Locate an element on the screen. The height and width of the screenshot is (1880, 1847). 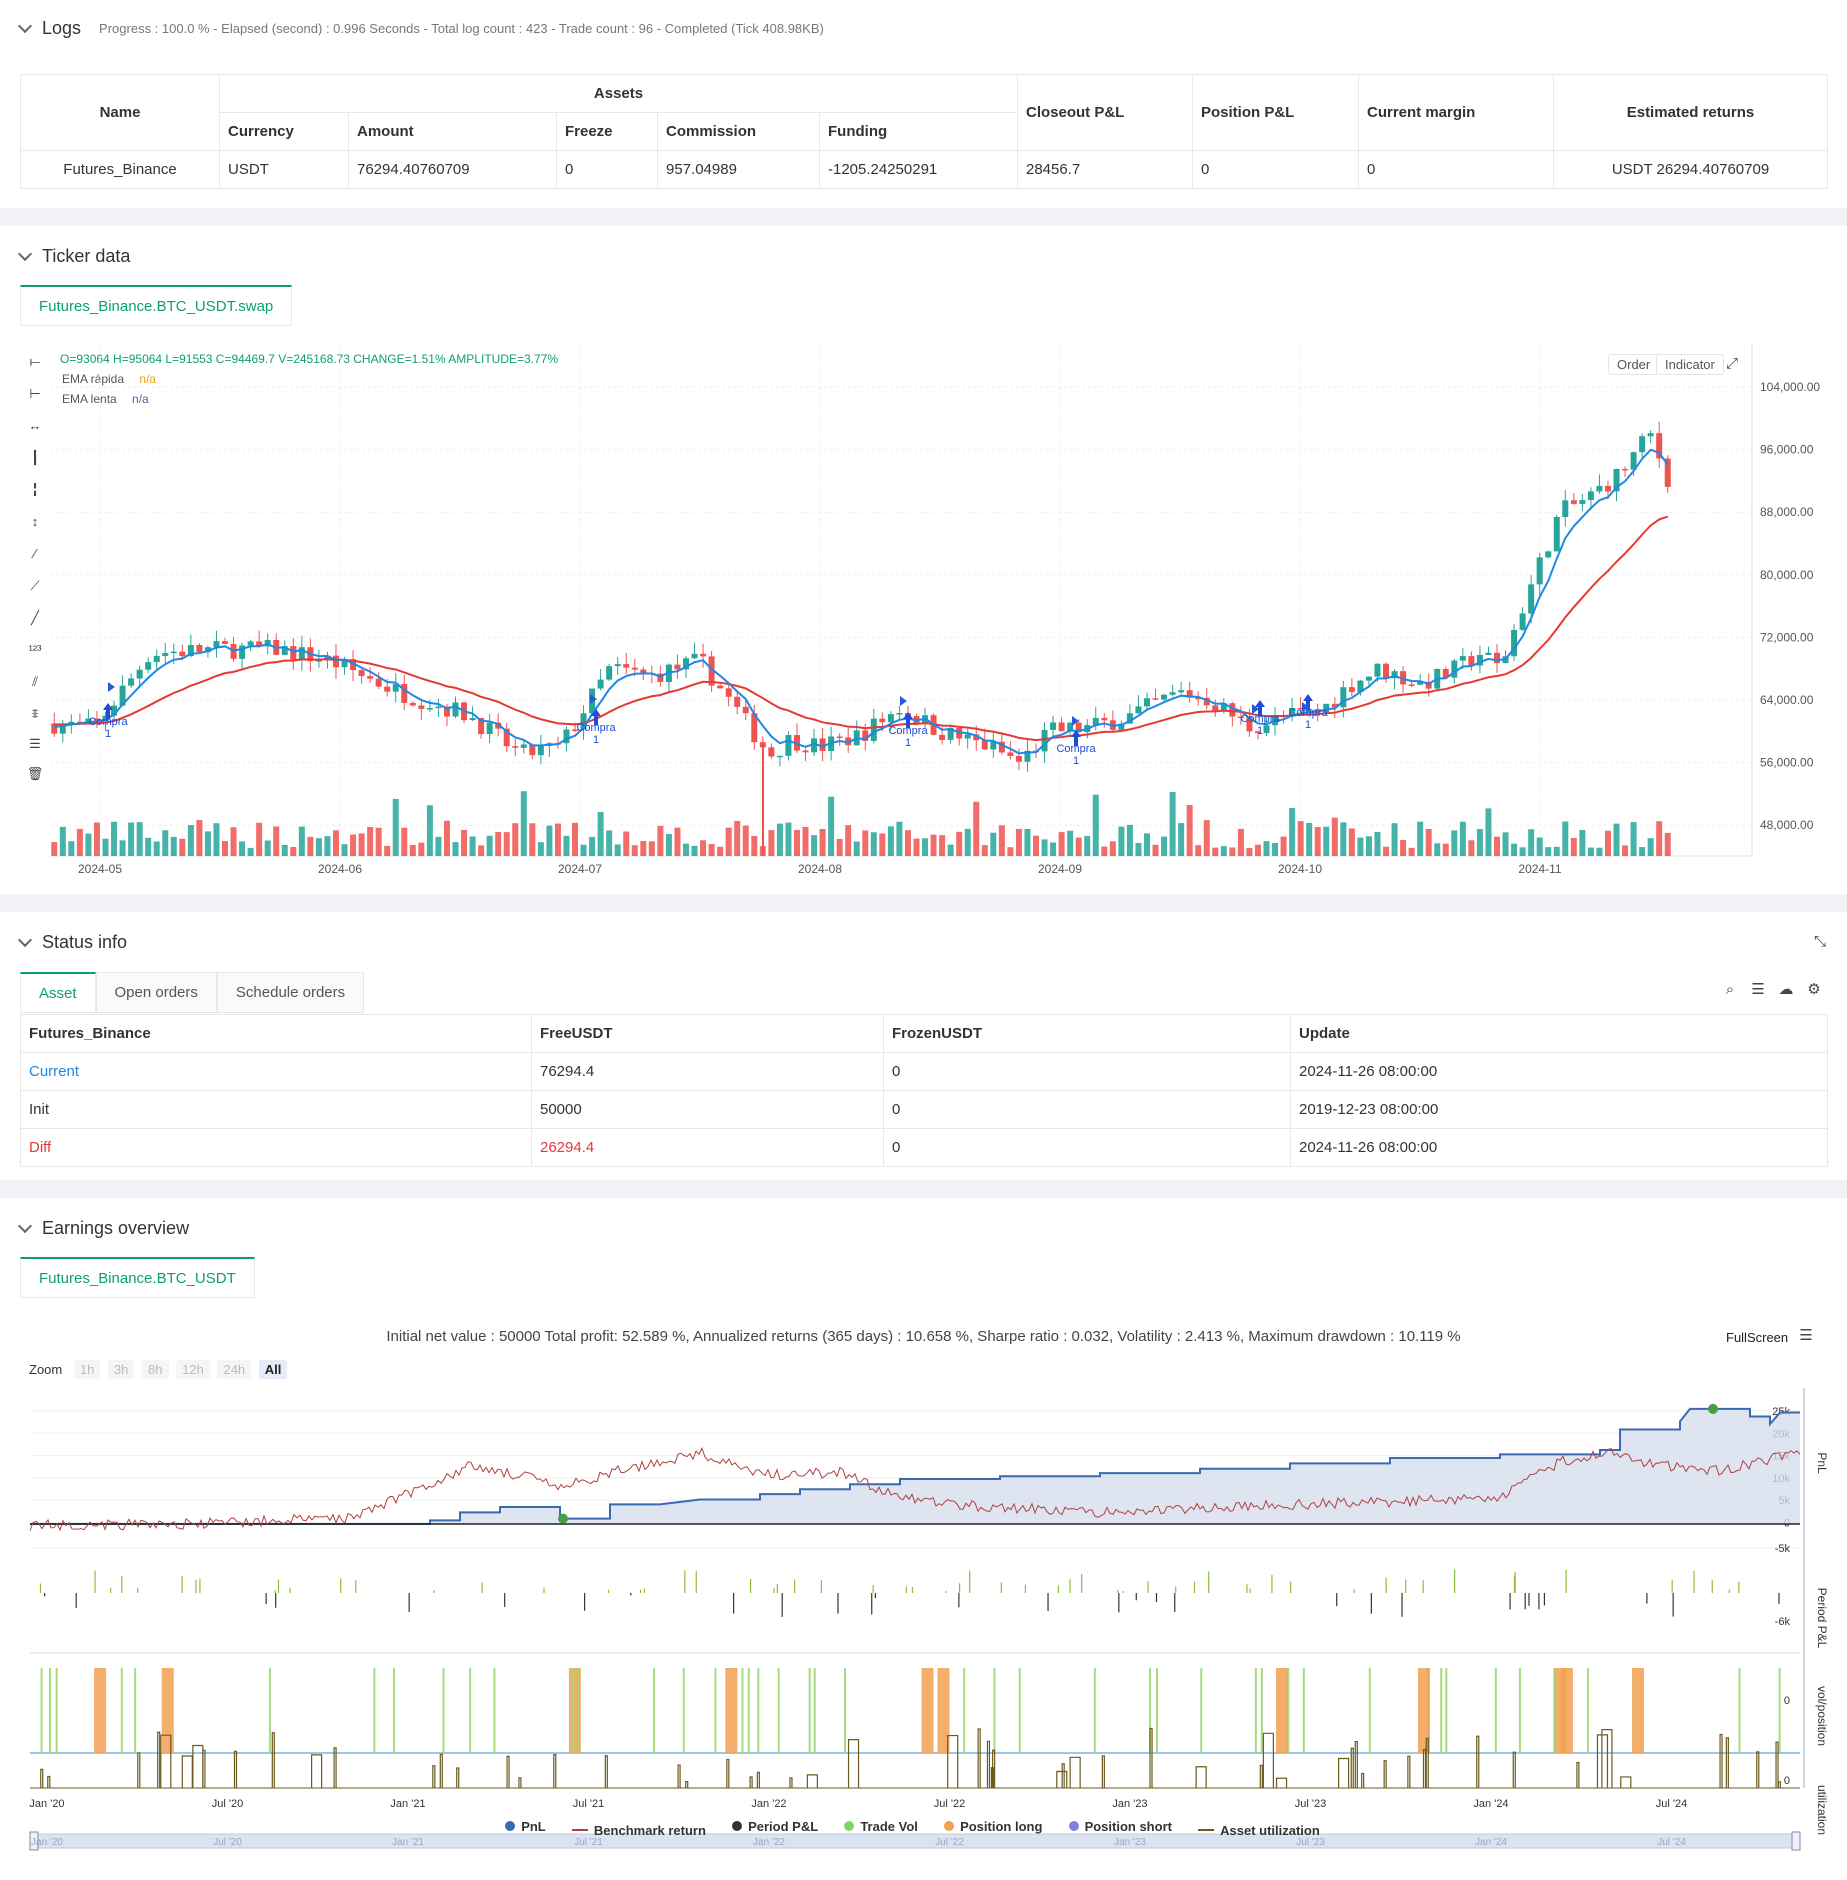
legend-asset-util: Asset utilization is located at coordinates (1259, 1830).